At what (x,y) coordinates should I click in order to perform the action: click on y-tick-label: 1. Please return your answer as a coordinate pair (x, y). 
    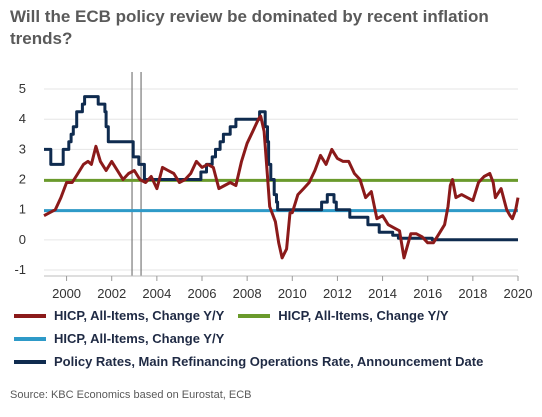
    Looking at the image, I should click on (22, 209).